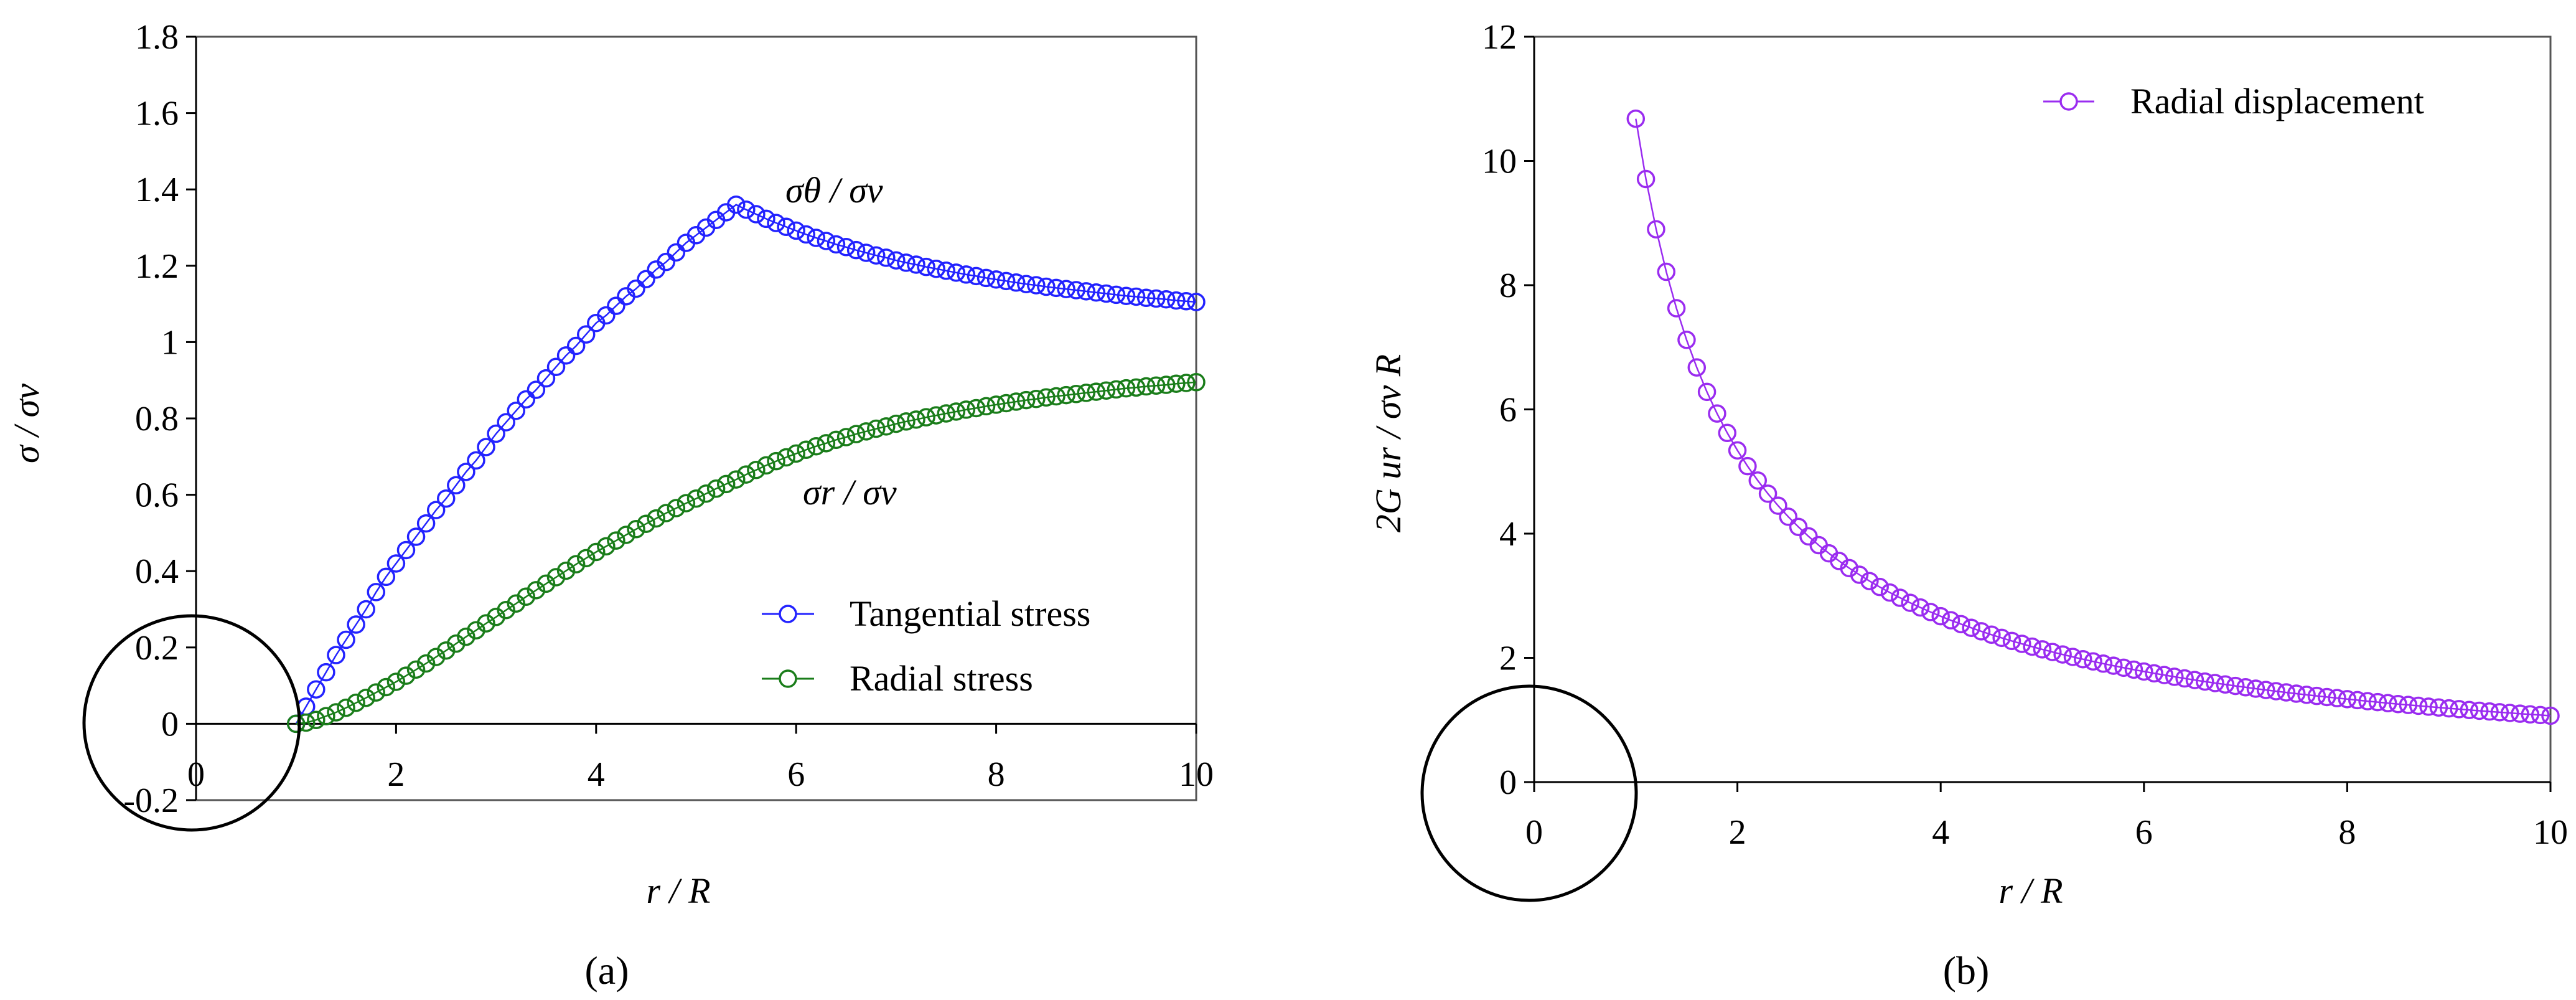  Describe the element at coordinates (2030, 891) in the screenshot. I see `x-axis-label: r / R` at that location.